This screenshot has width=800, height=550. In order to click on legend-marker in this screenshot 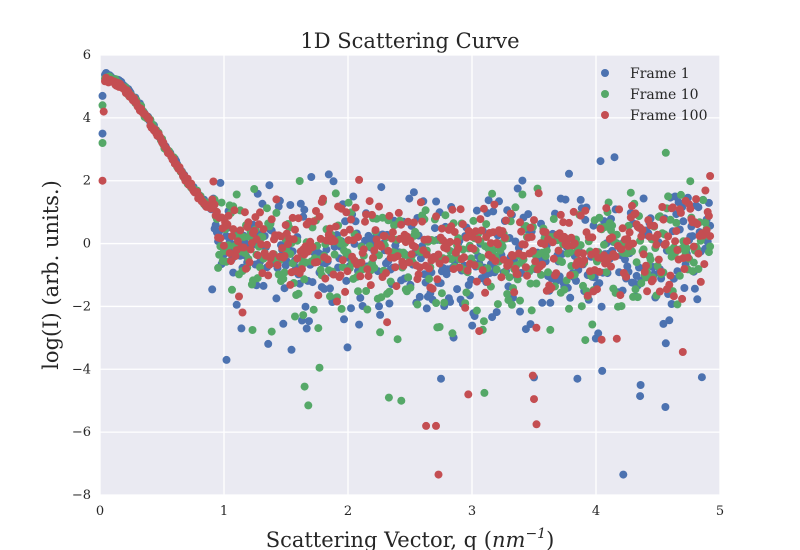, I will do `click(605, 73)`.